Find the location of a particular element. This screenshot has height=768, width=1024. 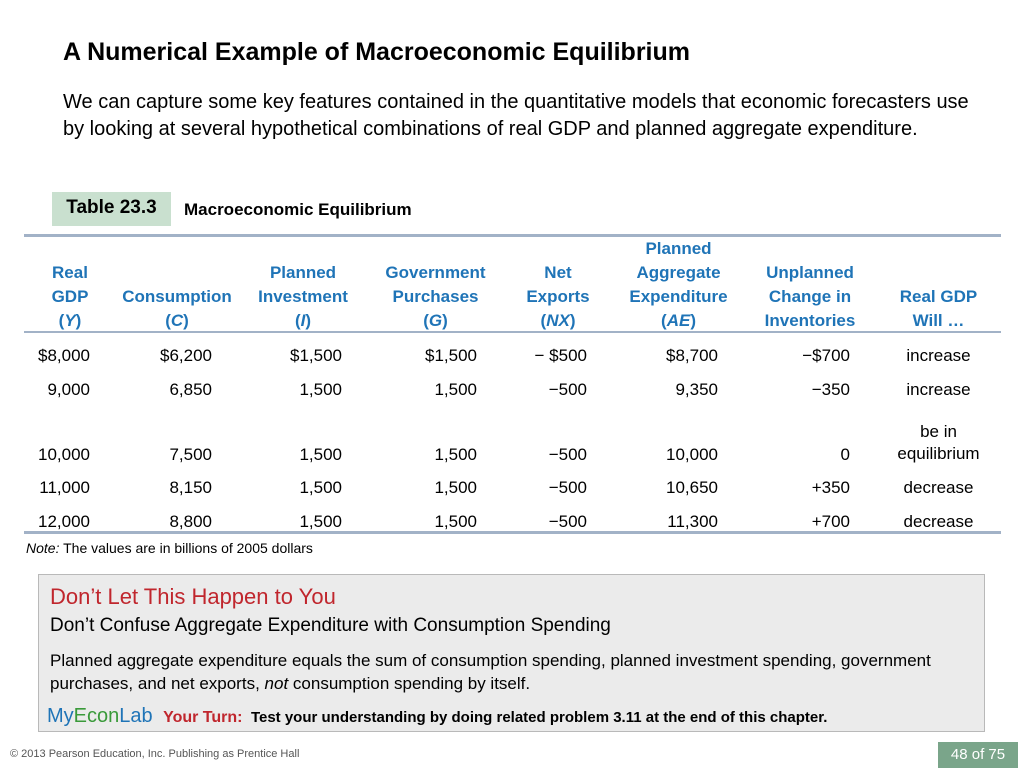

cell-government: $1,500 is located at coordinates (451, 355).